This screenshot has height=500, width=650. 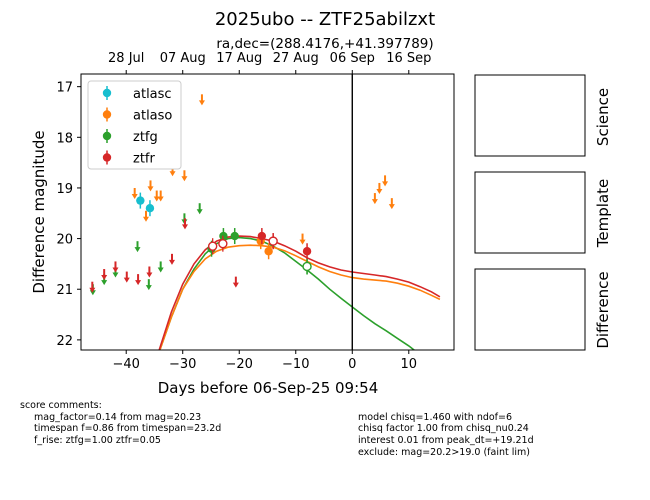 I want to click on chart-title: 2025ubo -- ZTF25abilzxt, so click(x=325, y=19).